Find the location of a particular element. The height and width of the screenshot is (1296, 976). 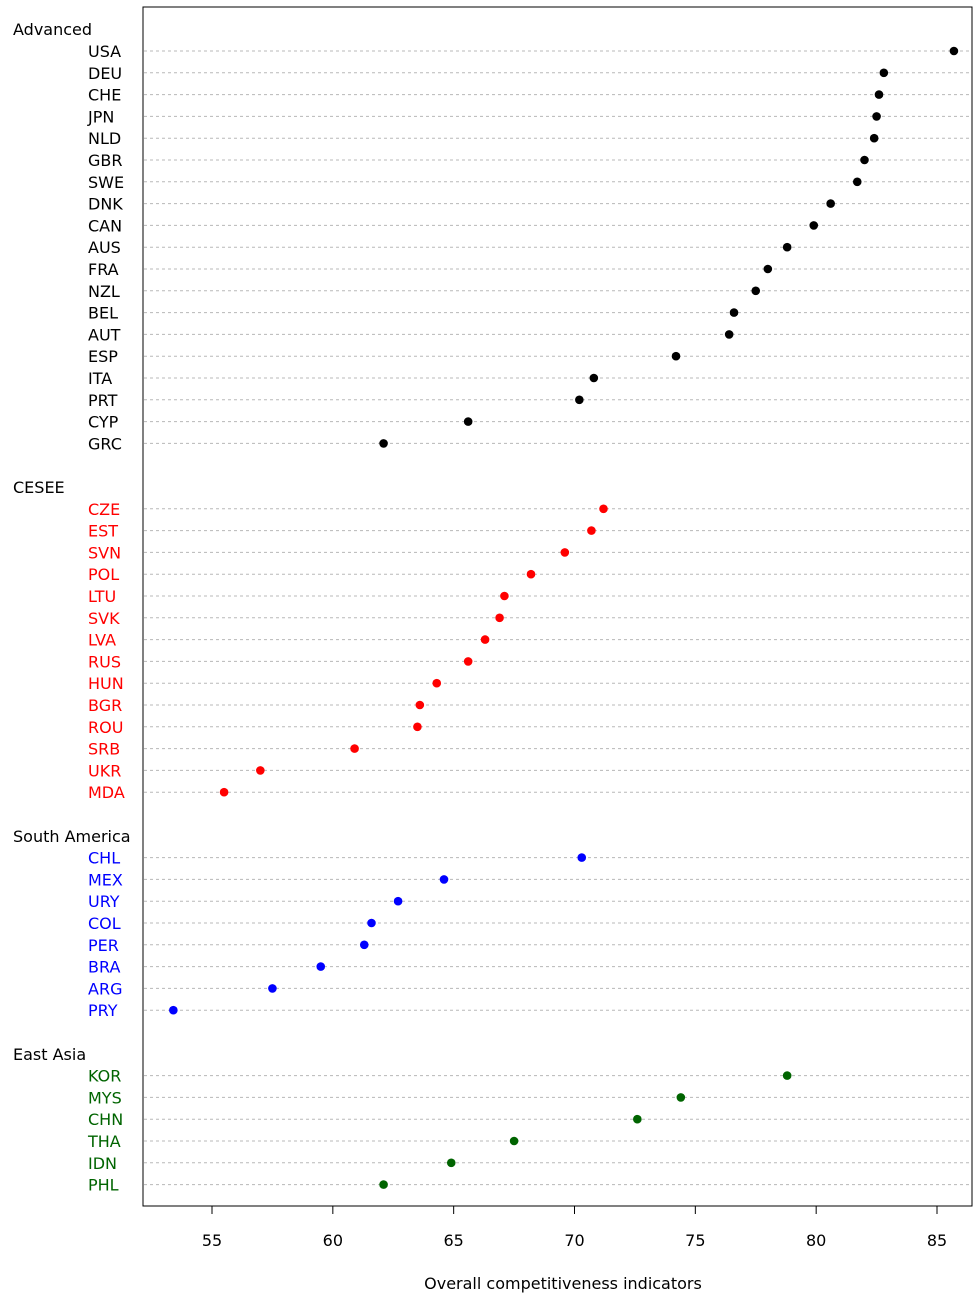

category-label: EST is located at coordinates (103, 531).